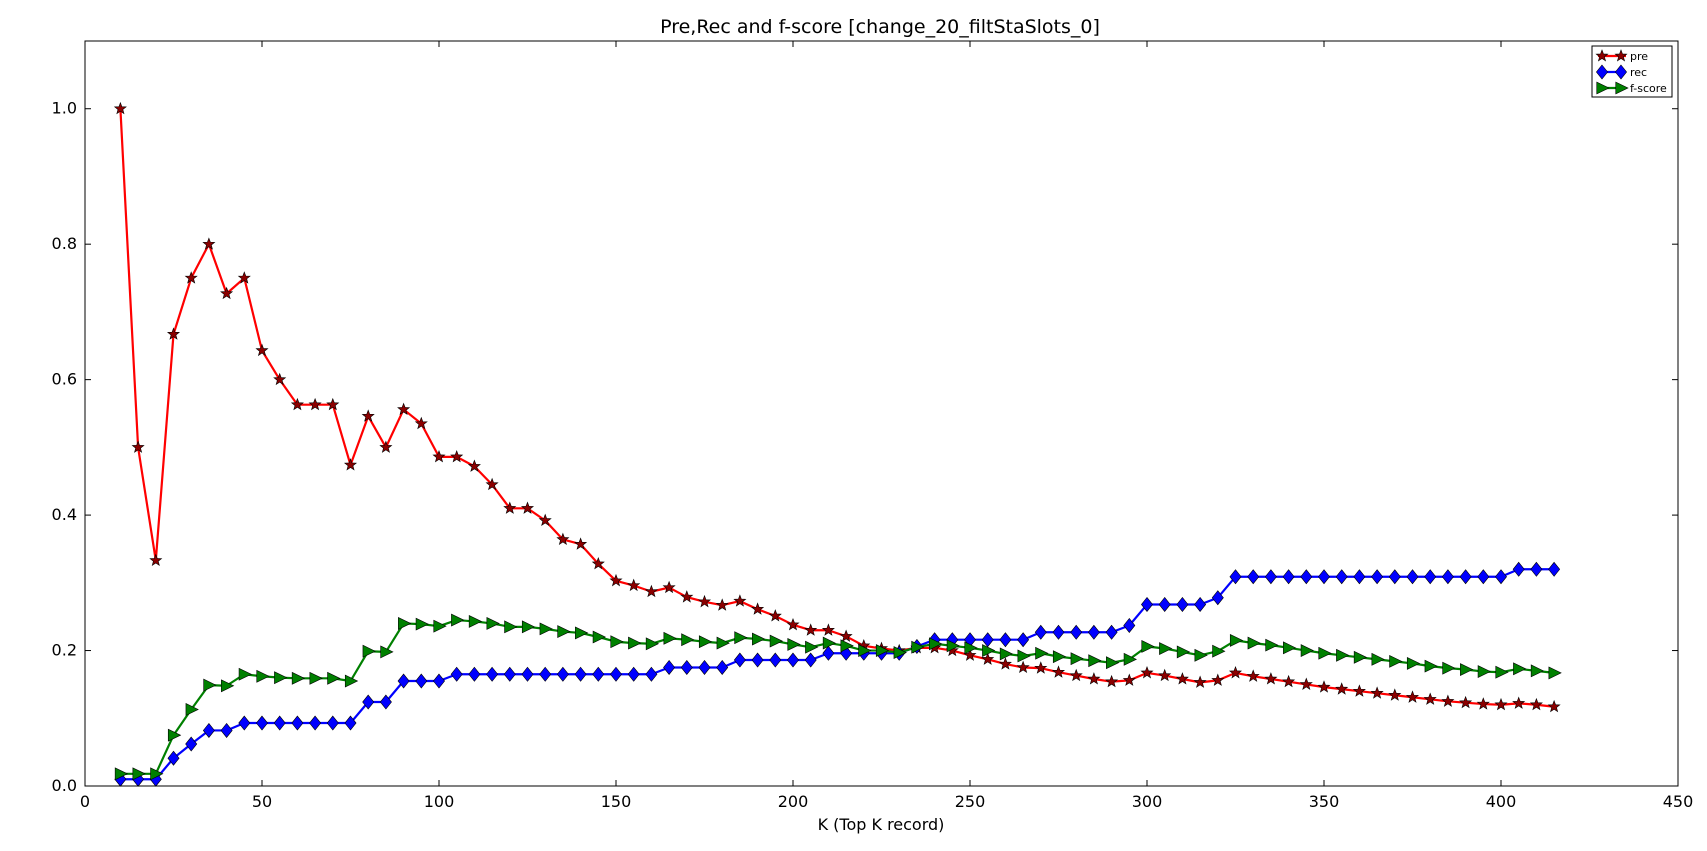 This screenshot has height=851, width=1707. Describe the element at coordinates (793, 801) in the screenshot. I see `x-tick-label: 200` at that location.